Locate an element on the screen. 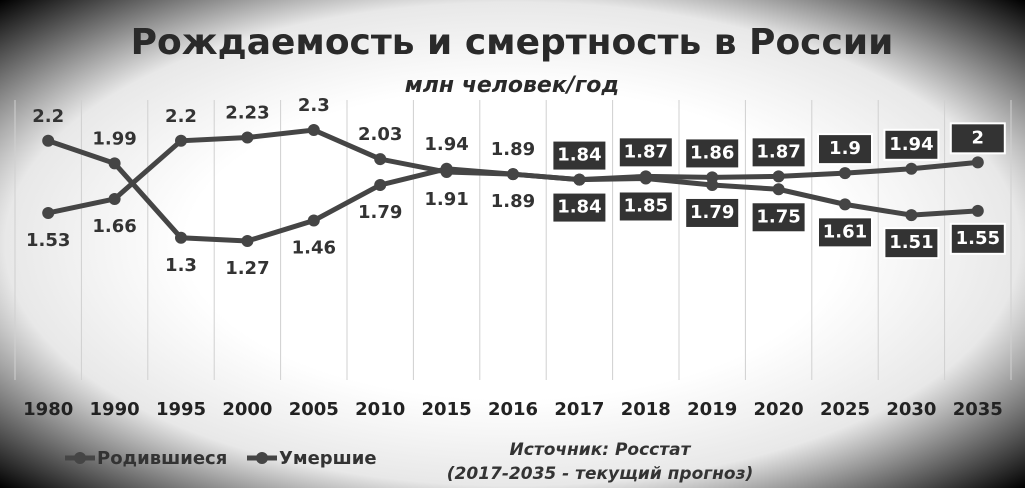  x-tick-label: 1990 is located at coordinates (115, 409).